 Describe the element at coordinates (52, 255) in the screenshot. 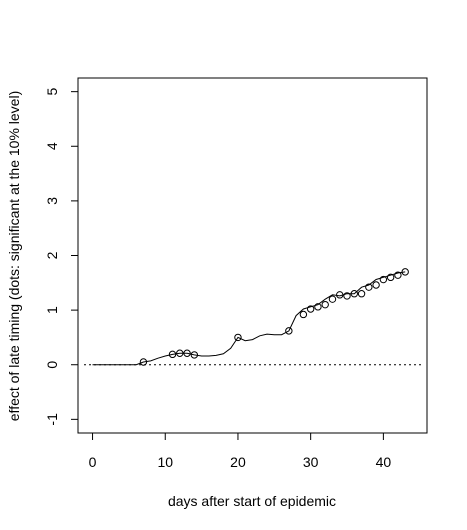

I see `y-tick-label: 2` at that location.